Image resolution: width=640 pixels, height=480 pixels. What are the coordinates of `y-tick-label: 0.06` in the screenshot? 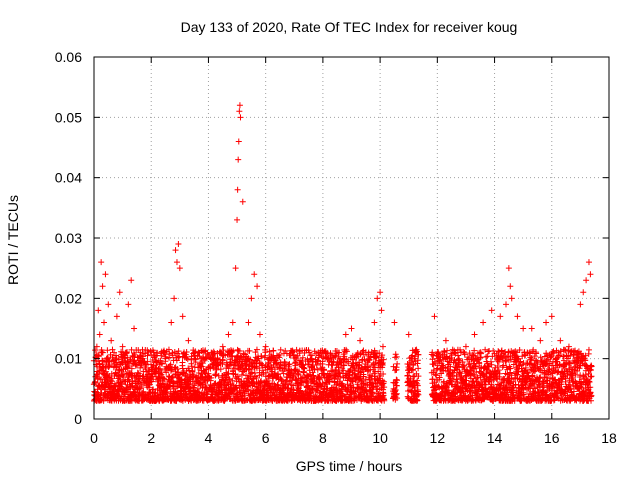 It's located at (68, 57).